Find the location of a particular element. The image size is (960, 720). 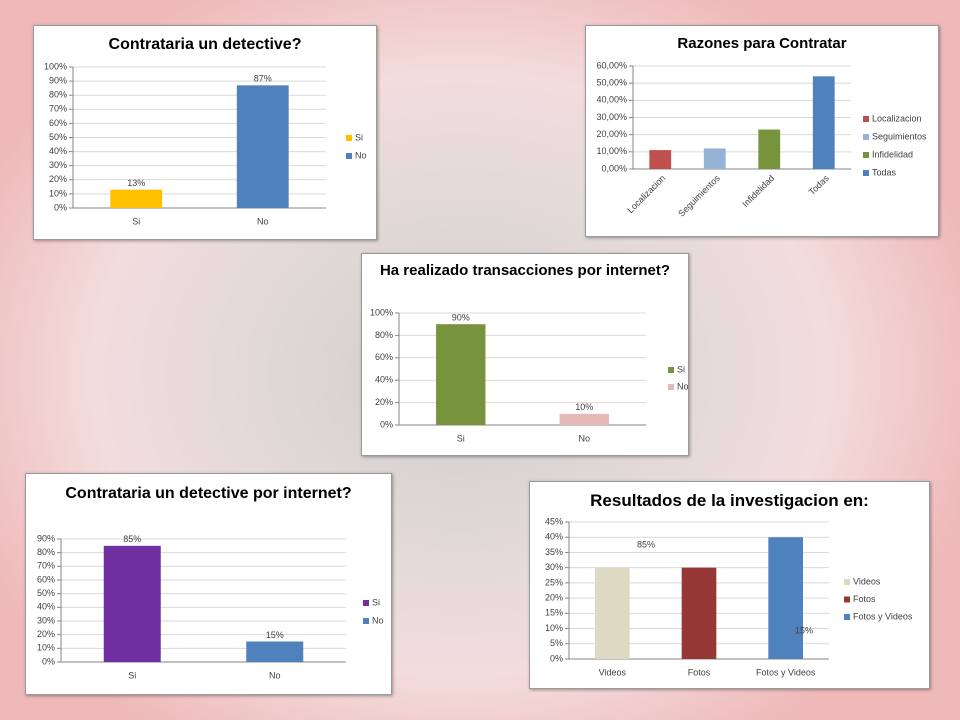

x-tick-label: Todas is located at coordinates (819, 185).